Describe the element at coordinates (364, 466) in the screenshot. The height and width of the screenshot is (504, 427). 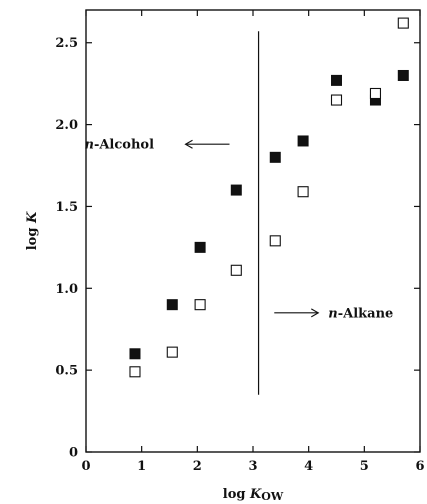
I see `x-tick-label: 5` at that location.